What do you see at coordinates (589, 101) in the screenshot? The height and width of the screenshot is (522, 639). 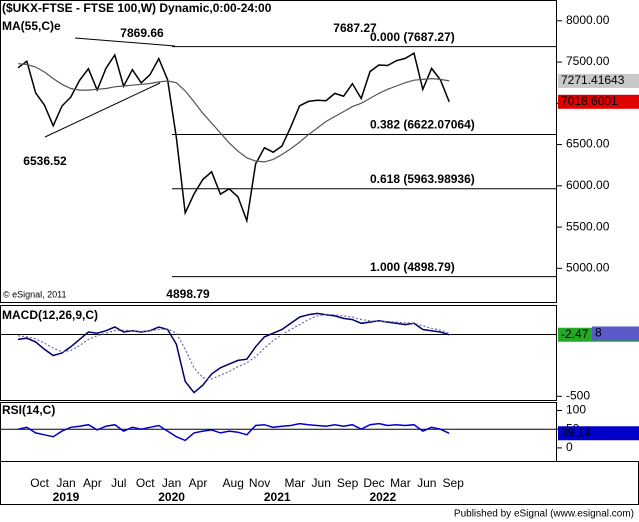 I see `value-tag-label: 7018.6001` at bounding box center [589, 101].